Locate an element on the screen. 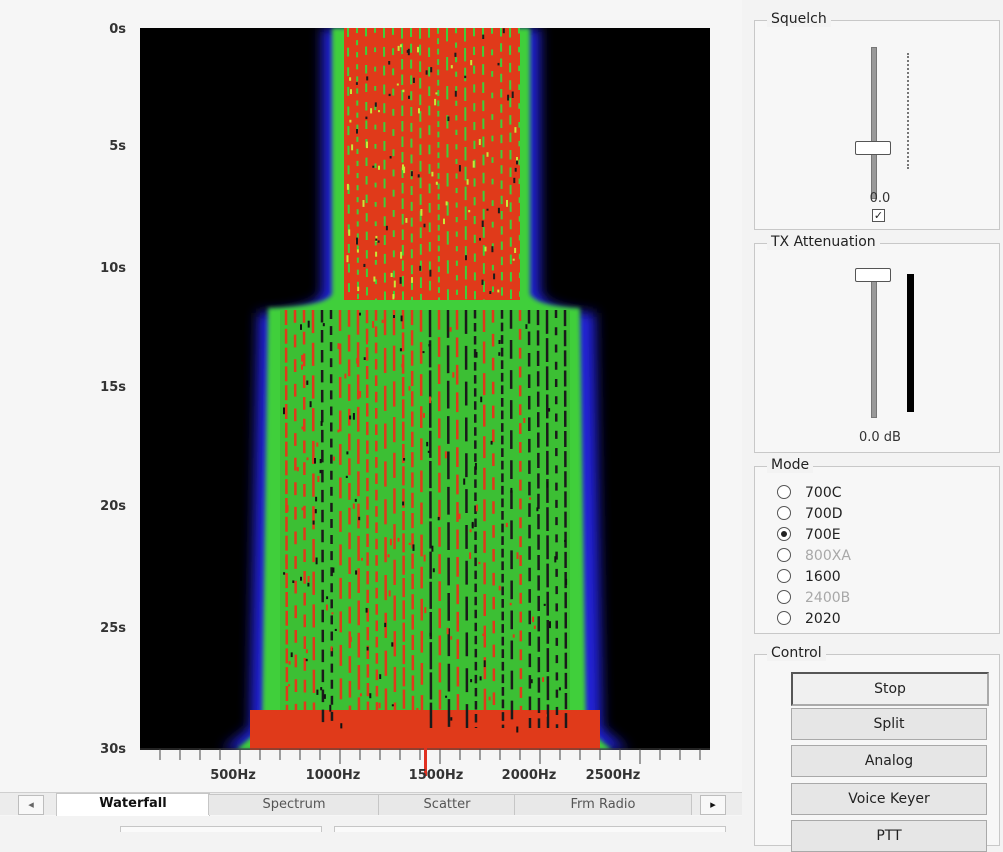 The height and width of the screenshot is (852, 1003). tab-scroll-right-icon: ▸ is located at coordinates (713, 805).